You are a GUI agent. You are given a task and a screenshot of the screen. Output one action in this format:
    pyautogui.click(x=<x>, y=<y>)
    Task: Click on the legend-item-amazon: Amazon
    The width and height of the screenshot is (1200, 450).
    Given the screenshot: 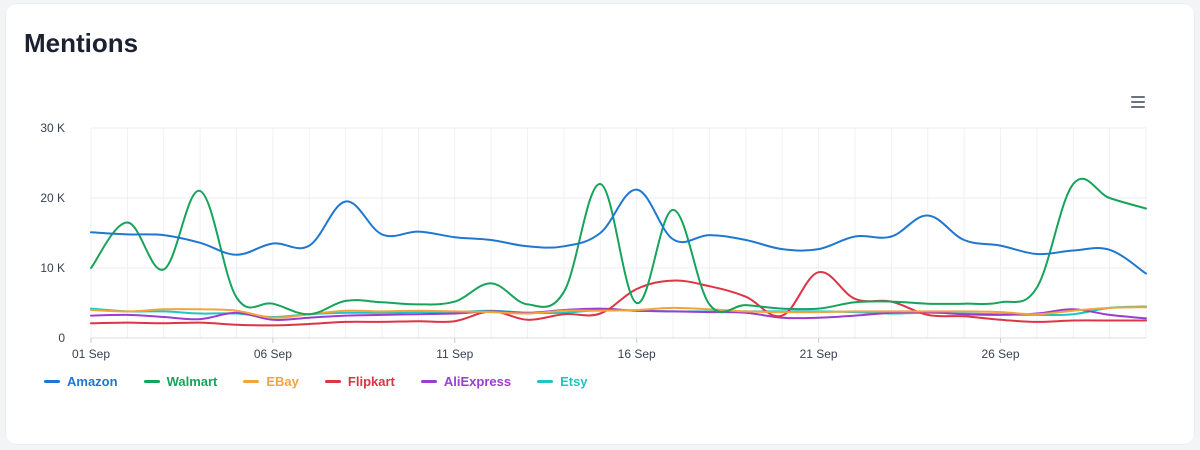 What is the action you would take?
    pyautogui.click(x=81, y=381)
    